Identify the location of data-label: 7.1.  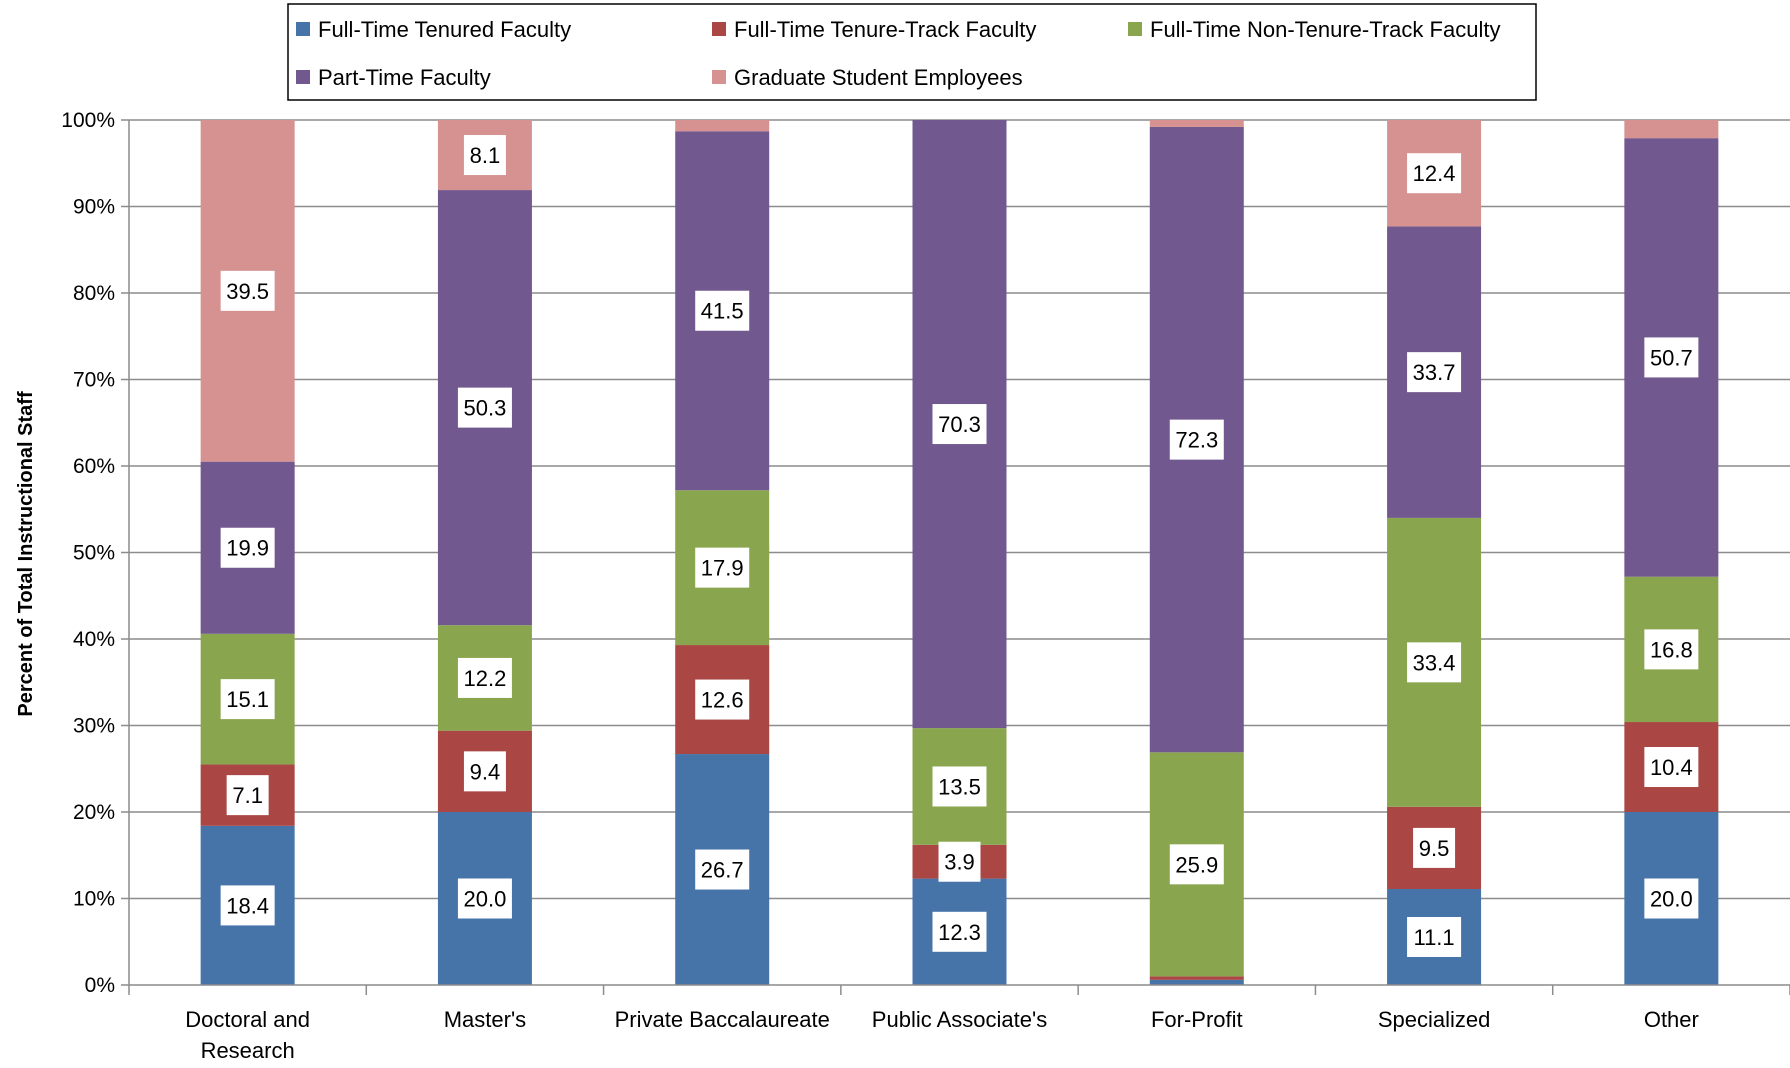
(247, 795).